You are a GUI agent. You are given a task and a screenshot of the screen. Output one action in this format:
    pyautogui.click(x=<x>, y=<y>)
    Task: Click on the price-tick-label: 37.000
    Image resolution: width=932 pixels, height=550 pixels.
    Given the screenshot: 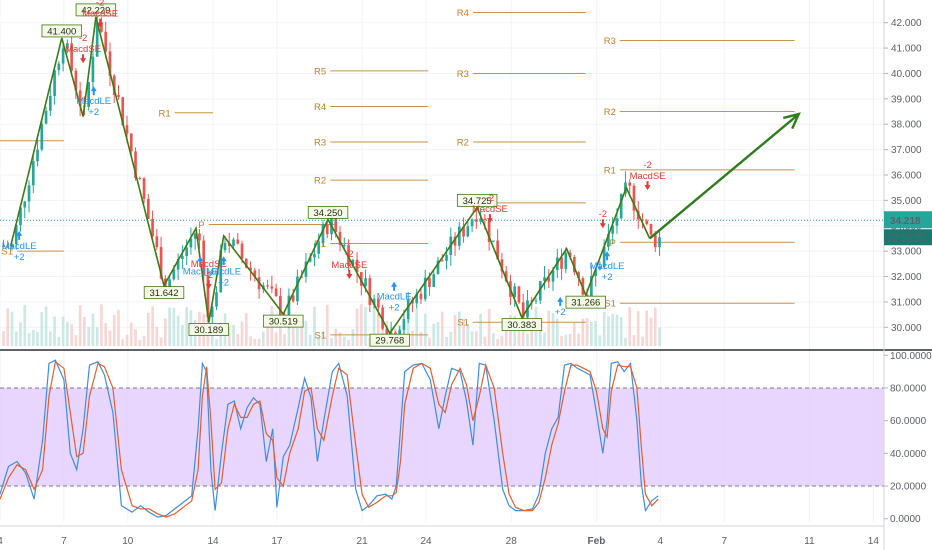 What is the action you would take?
    pyautogui.click(x=906, y=150)
    